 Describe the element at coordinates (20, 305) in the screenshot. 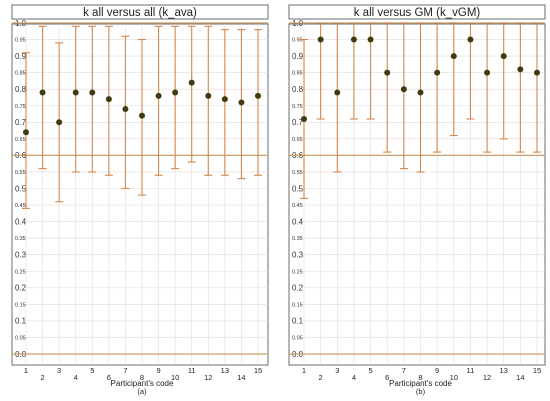

I see `y-tick-label: 0.15` at that location.